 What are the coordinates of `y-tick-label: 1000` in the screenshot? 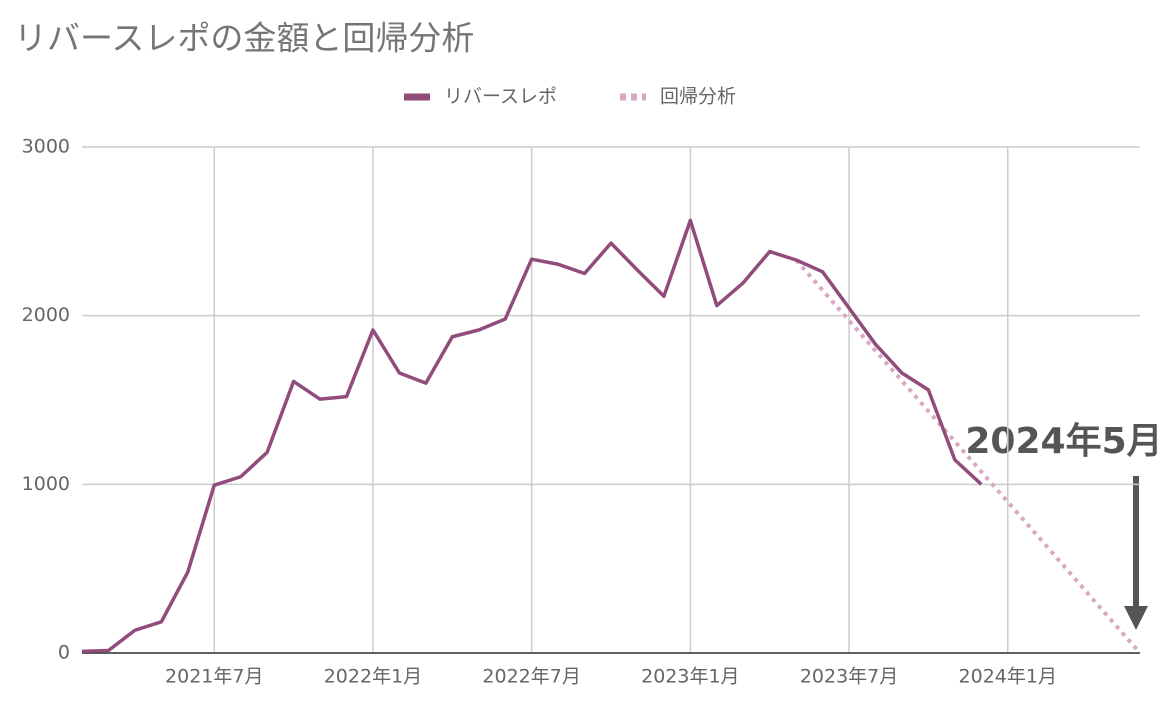 It's located at (46, 484).